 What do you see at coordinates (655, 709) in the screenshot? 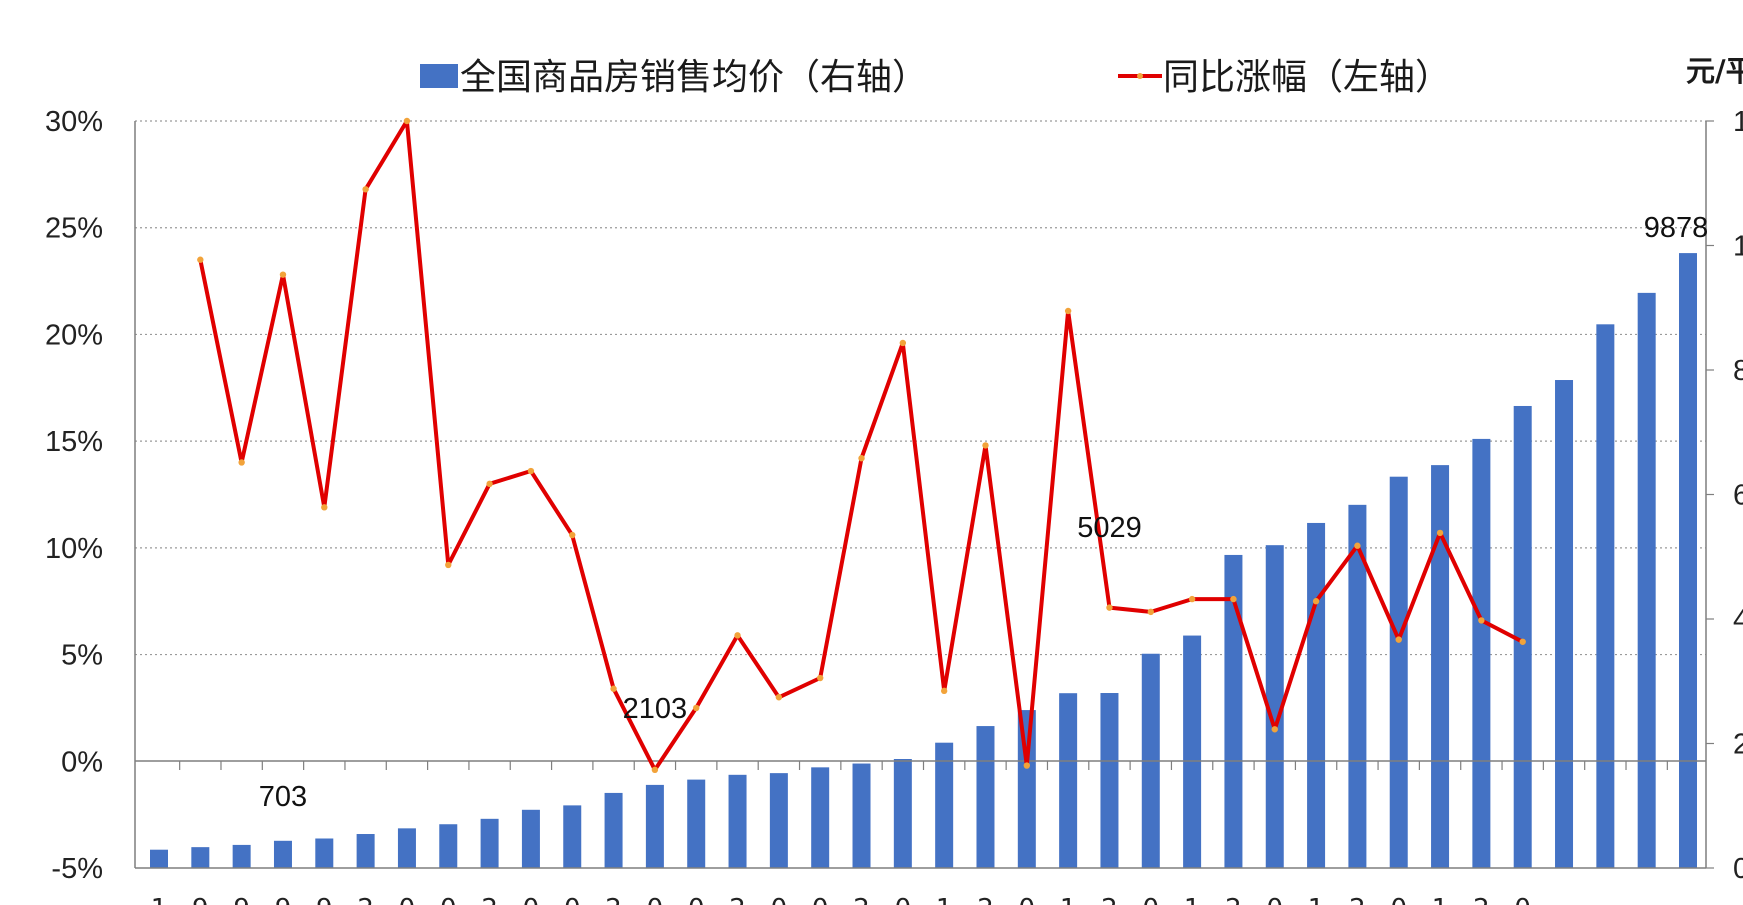
I see `data-label: 2103` at bounding box center [655, 709].